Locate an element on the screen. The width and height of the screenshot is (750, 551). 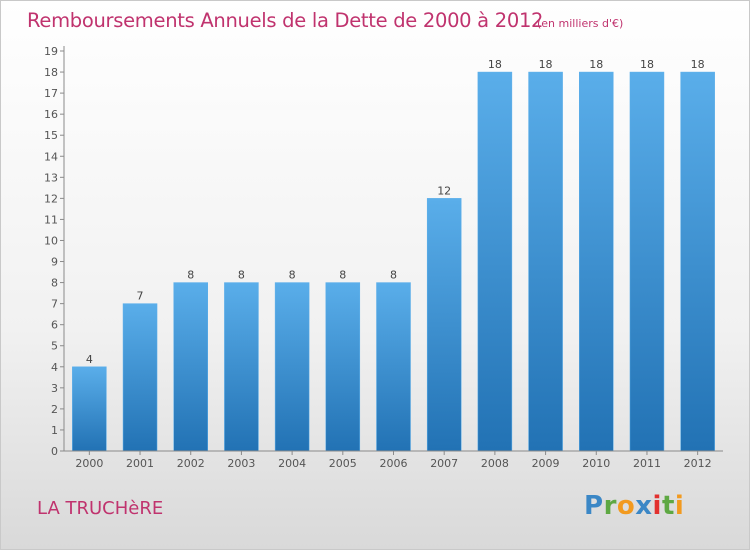
bar-value-label: 12 is located at coordinates (444, 190).